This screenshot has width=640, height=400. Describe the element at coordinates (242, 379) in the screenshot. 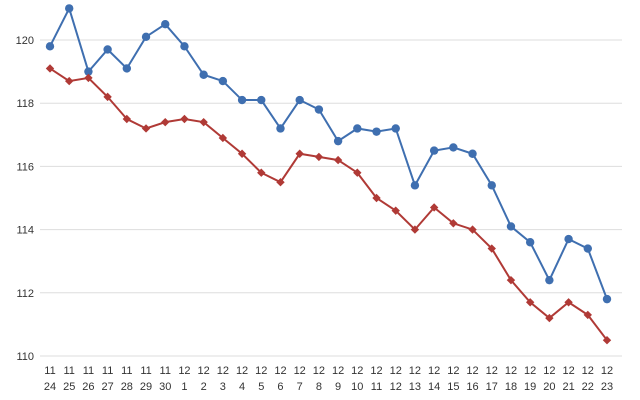

I see `x-tick: 124` at that location.